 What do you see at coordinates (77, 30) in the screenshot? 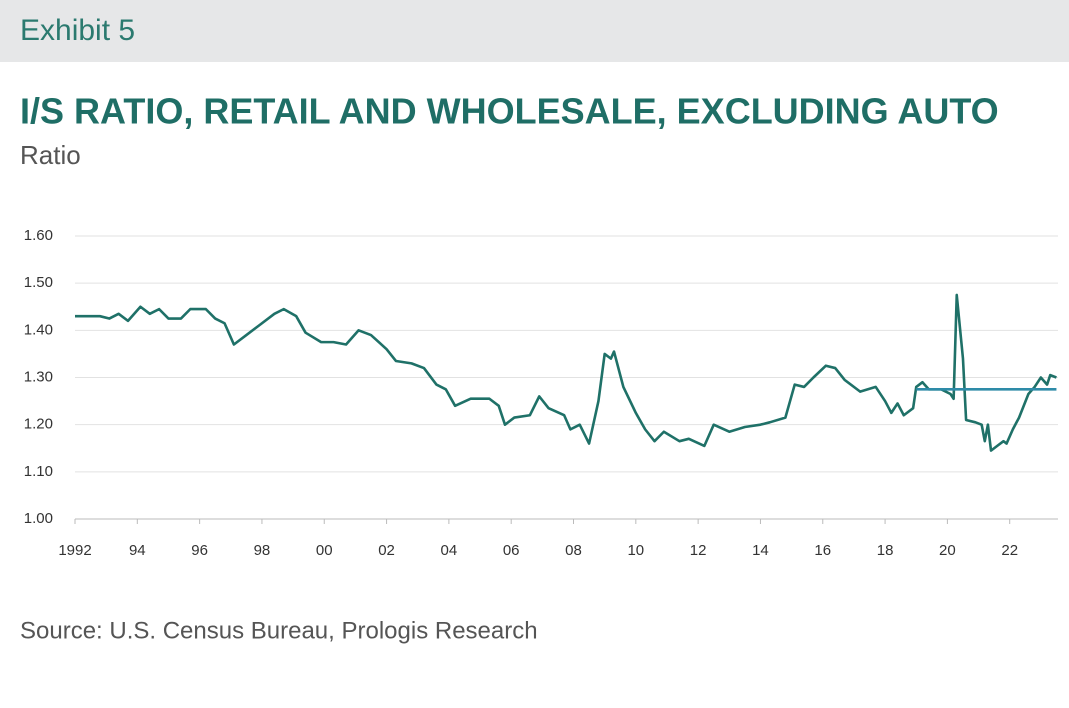
I see `exhibit-label: Exhibit 5` at bounding box center [77, 30].